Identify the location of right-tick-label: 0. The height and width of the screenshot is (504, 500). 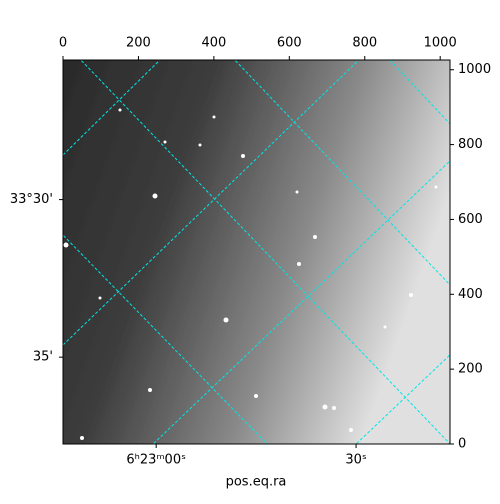
(462, 444).